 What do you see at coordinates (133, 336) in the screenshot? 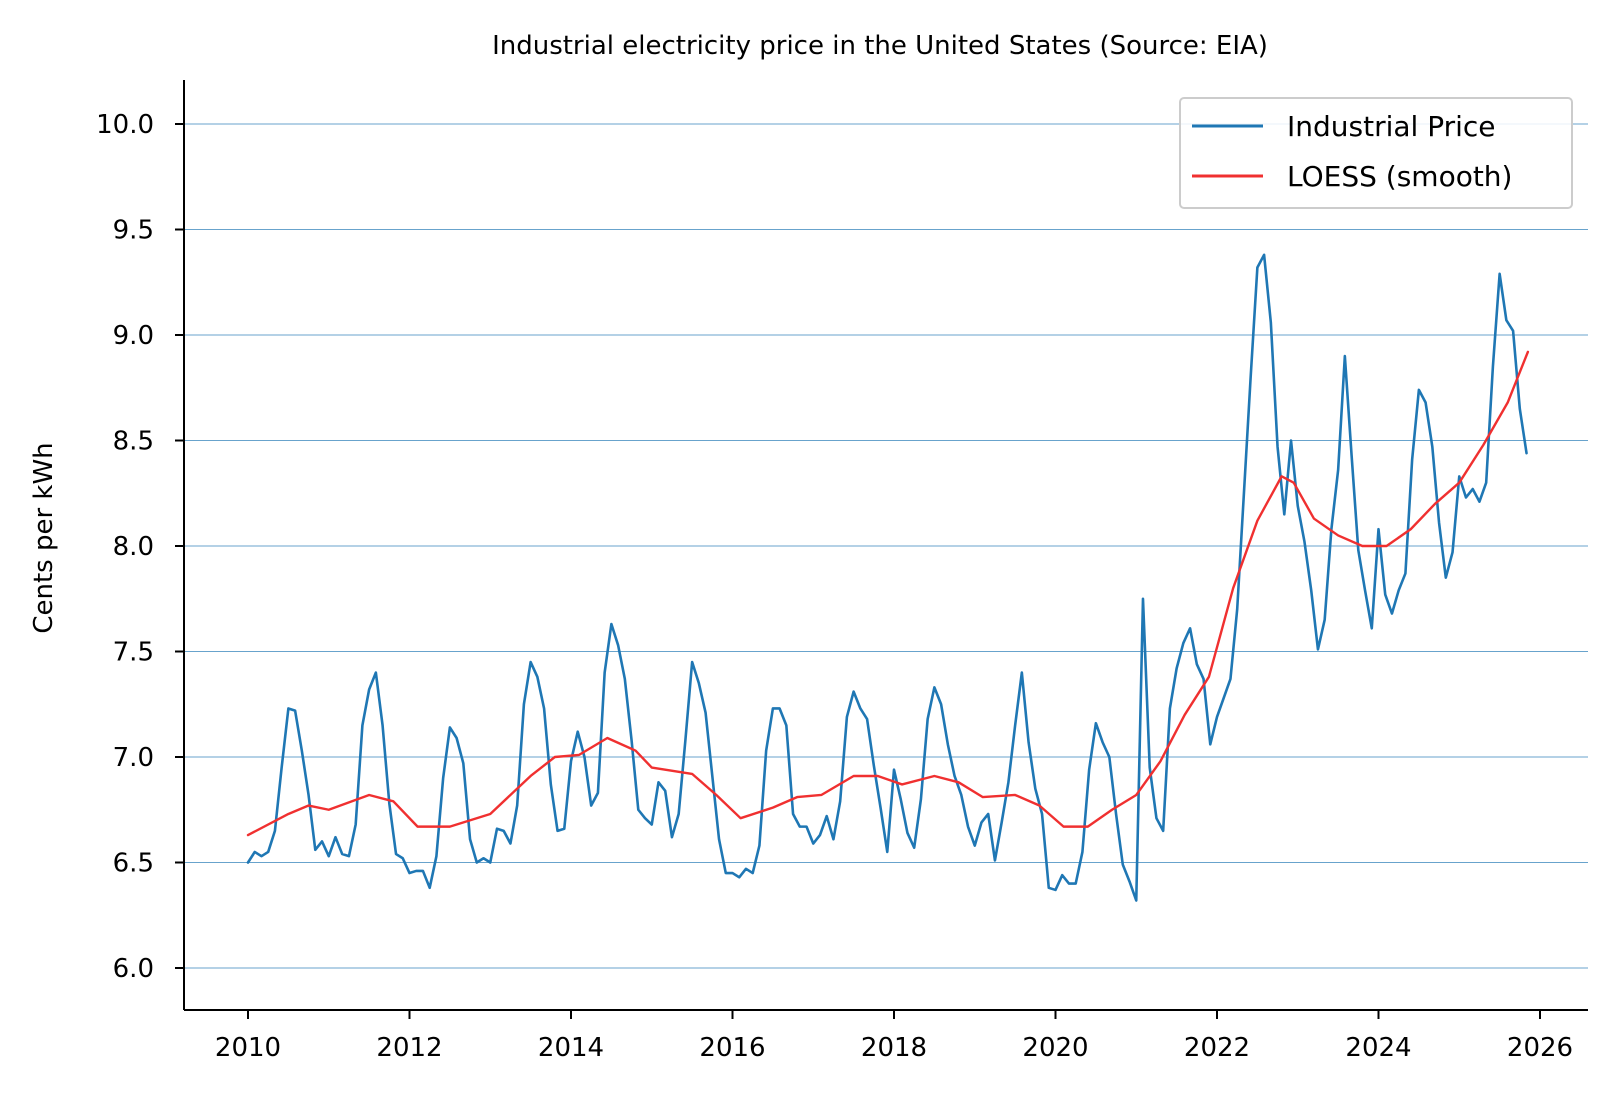
I see `y-tick-label: 9.0` at bounding box center [133, 336].